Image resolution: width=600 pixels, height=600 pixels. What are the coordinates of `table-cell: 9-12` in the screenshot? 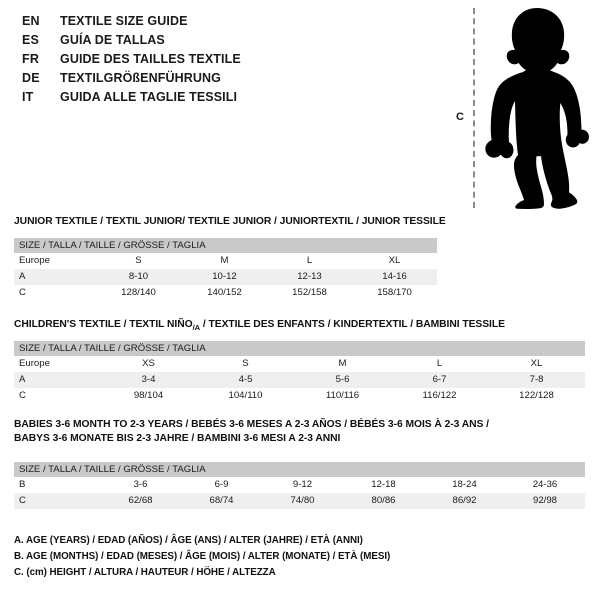 It's located at (302, 485).